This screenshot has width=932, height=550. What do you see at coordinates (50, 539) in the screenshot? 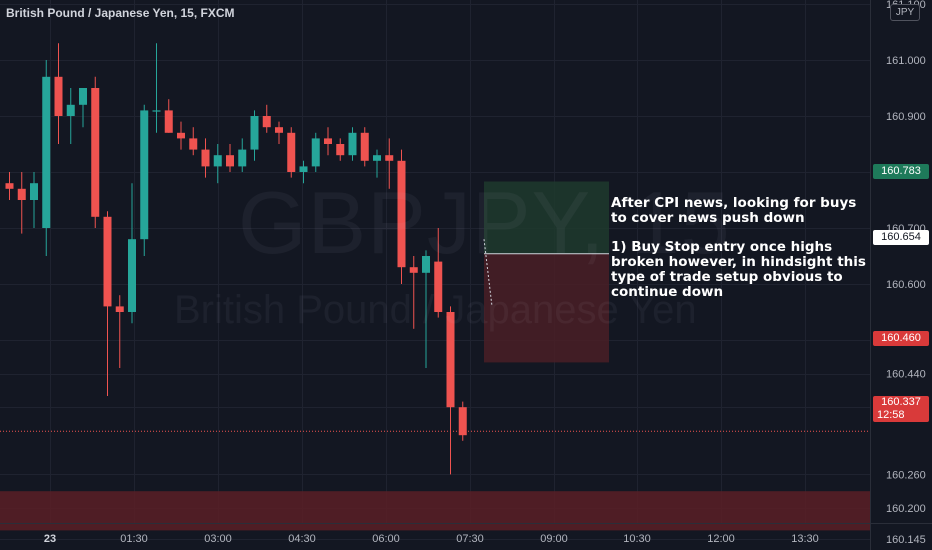
I see `x-tick-label: 23` at bounding box center [50, 539].